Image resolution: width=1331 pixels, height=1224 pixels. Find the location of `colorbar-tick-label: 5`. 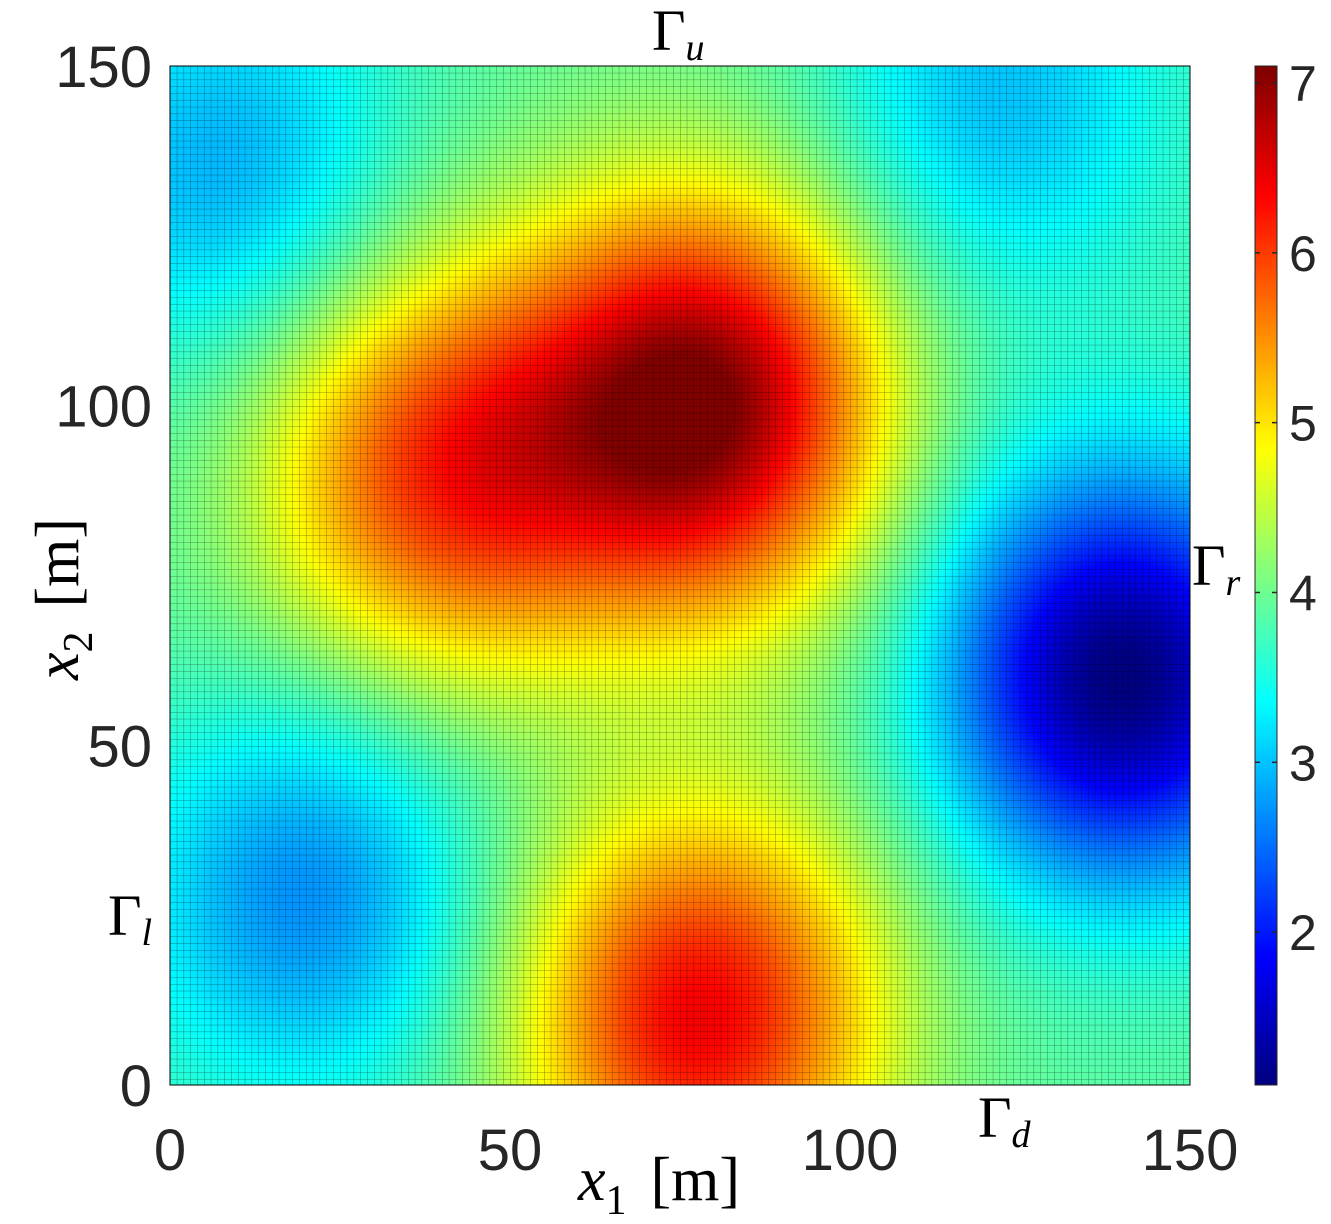

colorbar-tick-label: 5 is located at coordinates (1303, 424).